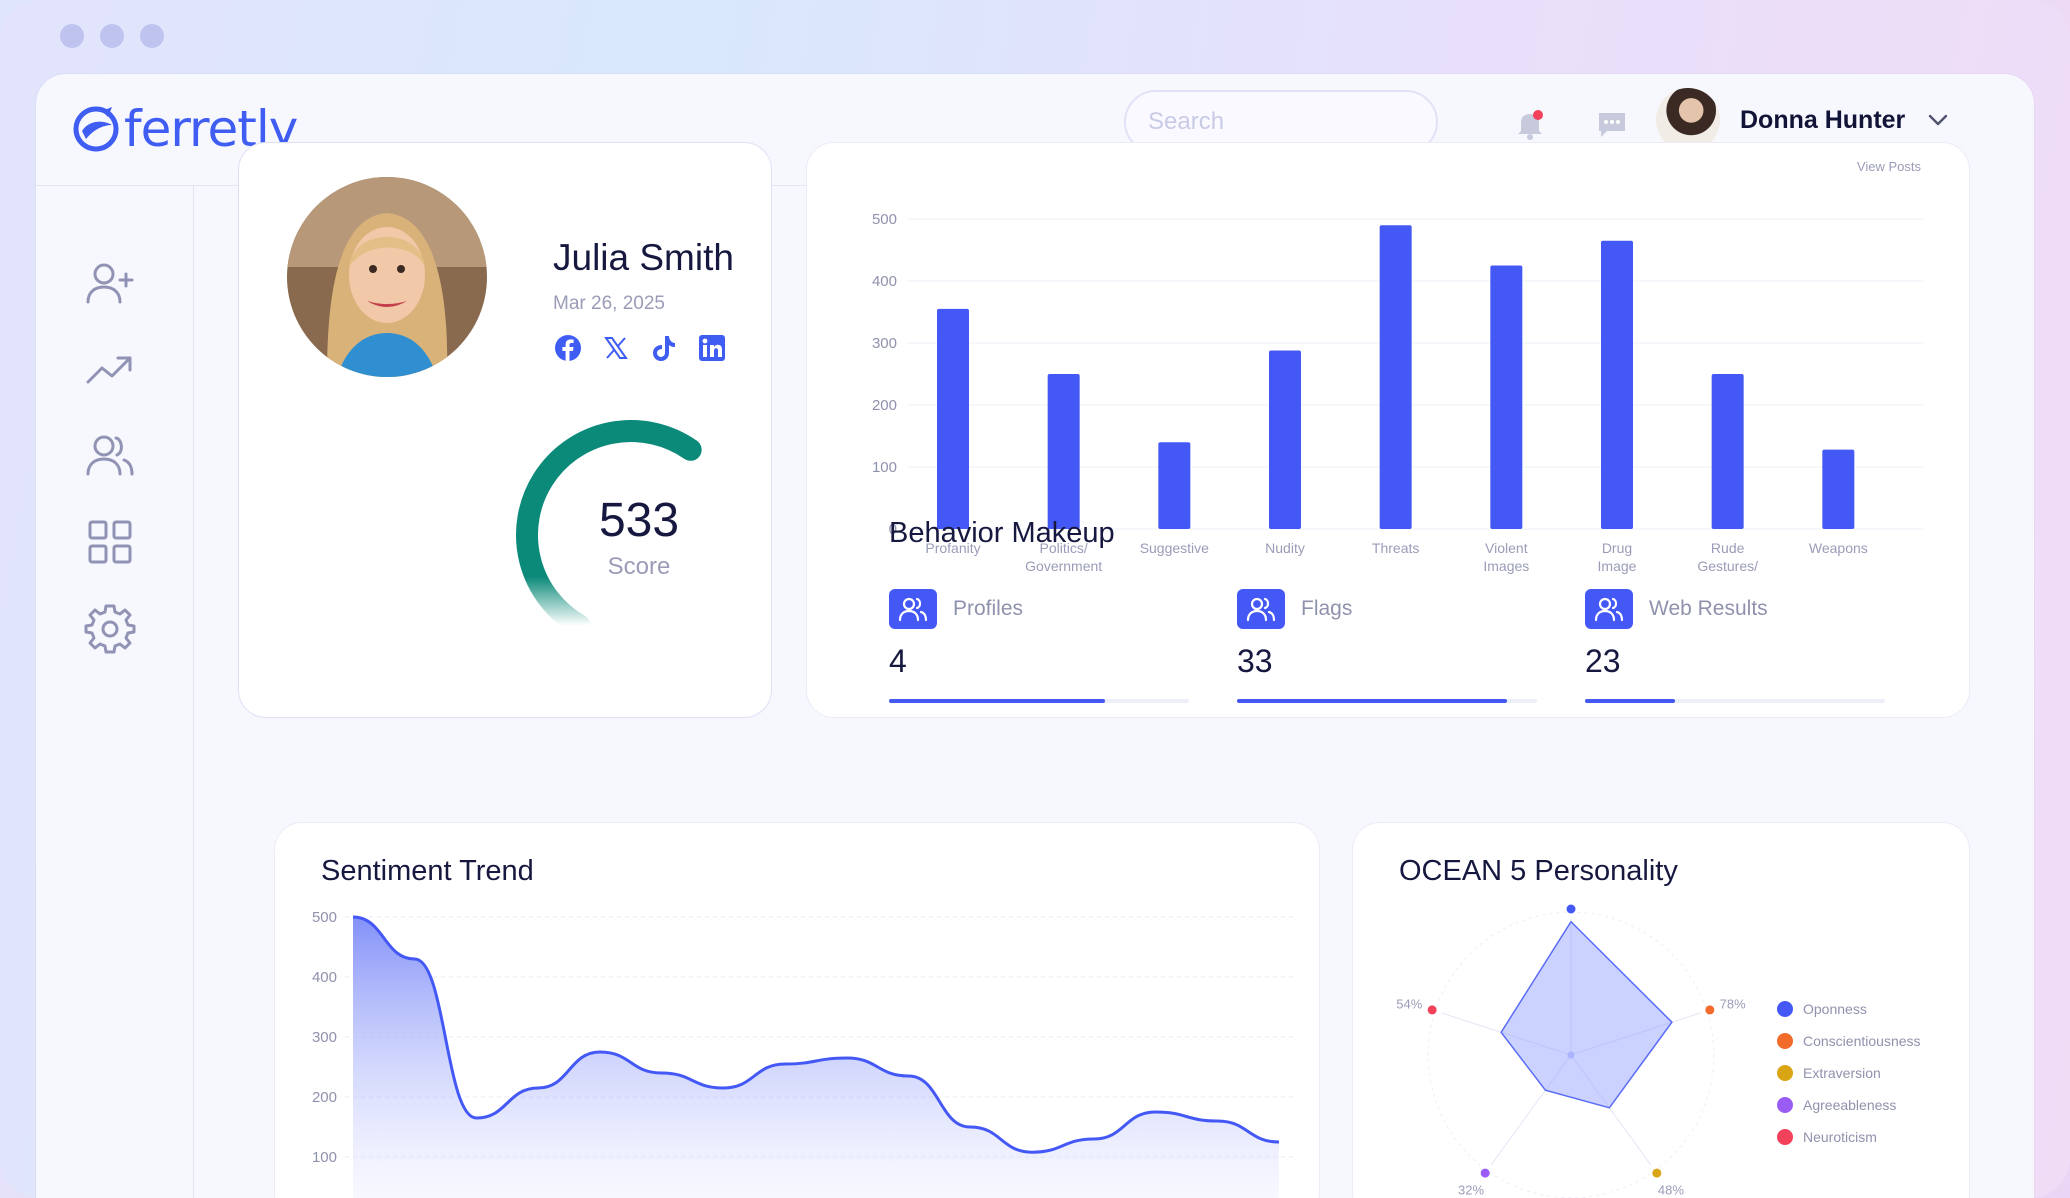  I want to click on sidebar-item-add-user, so click(110, 284).